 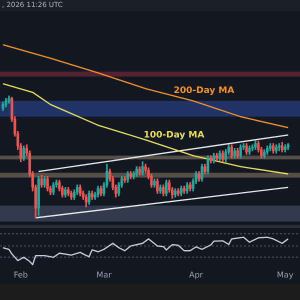 What do you see at coordinates (174, 135) in the screenshot?
I see `annotation: 100-Day MA` at bounding box center [174, 135].